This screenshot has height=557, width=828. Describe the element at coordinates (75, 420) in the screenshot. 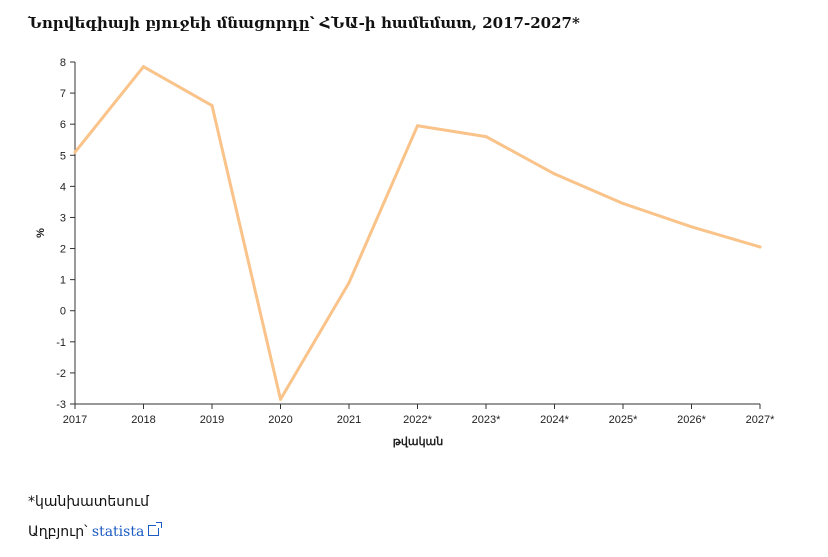

I see `x-tick-label: 2017` at that location.